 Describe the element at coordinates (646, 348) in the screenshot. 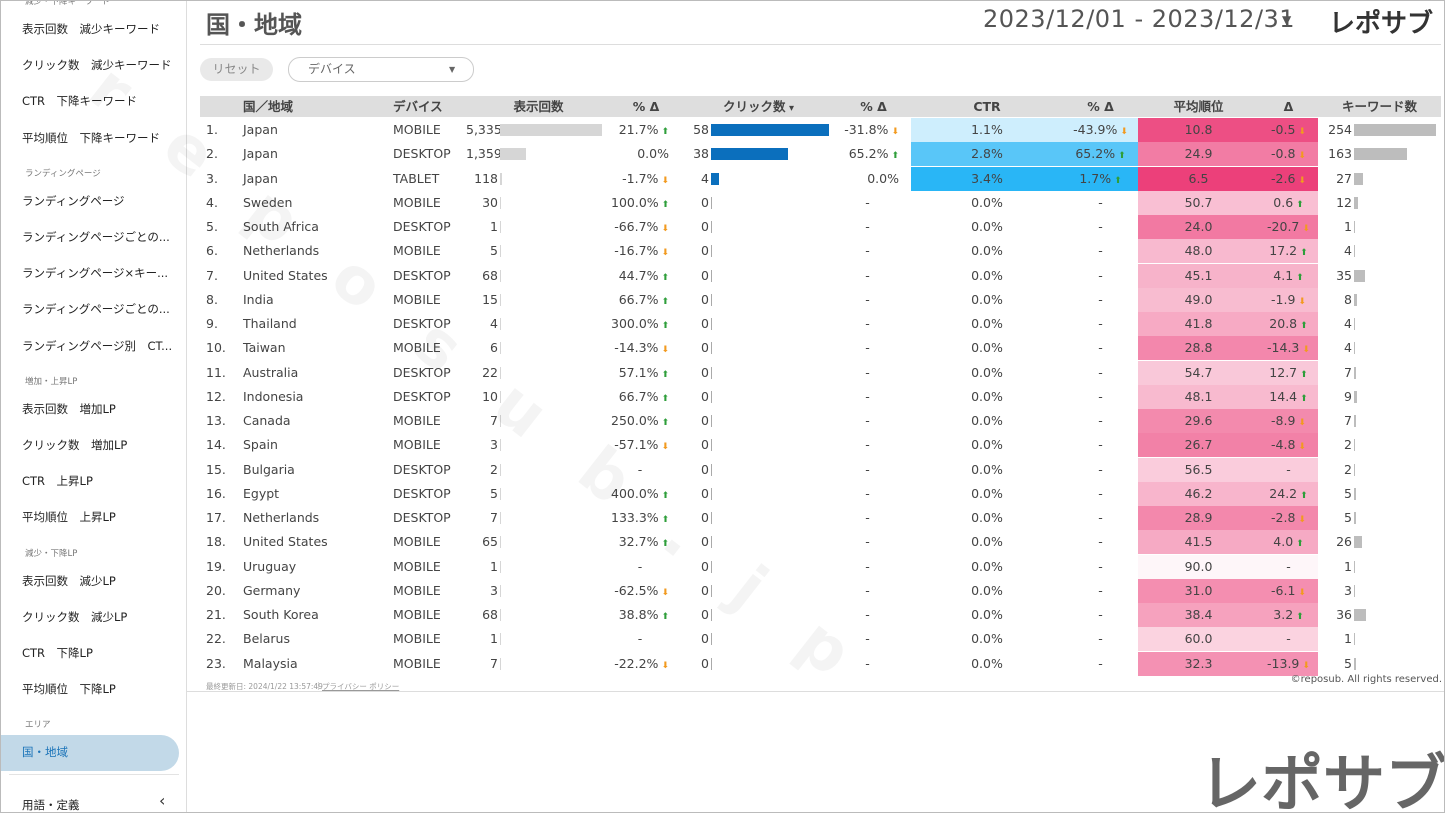

I see `table-cell: -14.3% ⬇` at that location.